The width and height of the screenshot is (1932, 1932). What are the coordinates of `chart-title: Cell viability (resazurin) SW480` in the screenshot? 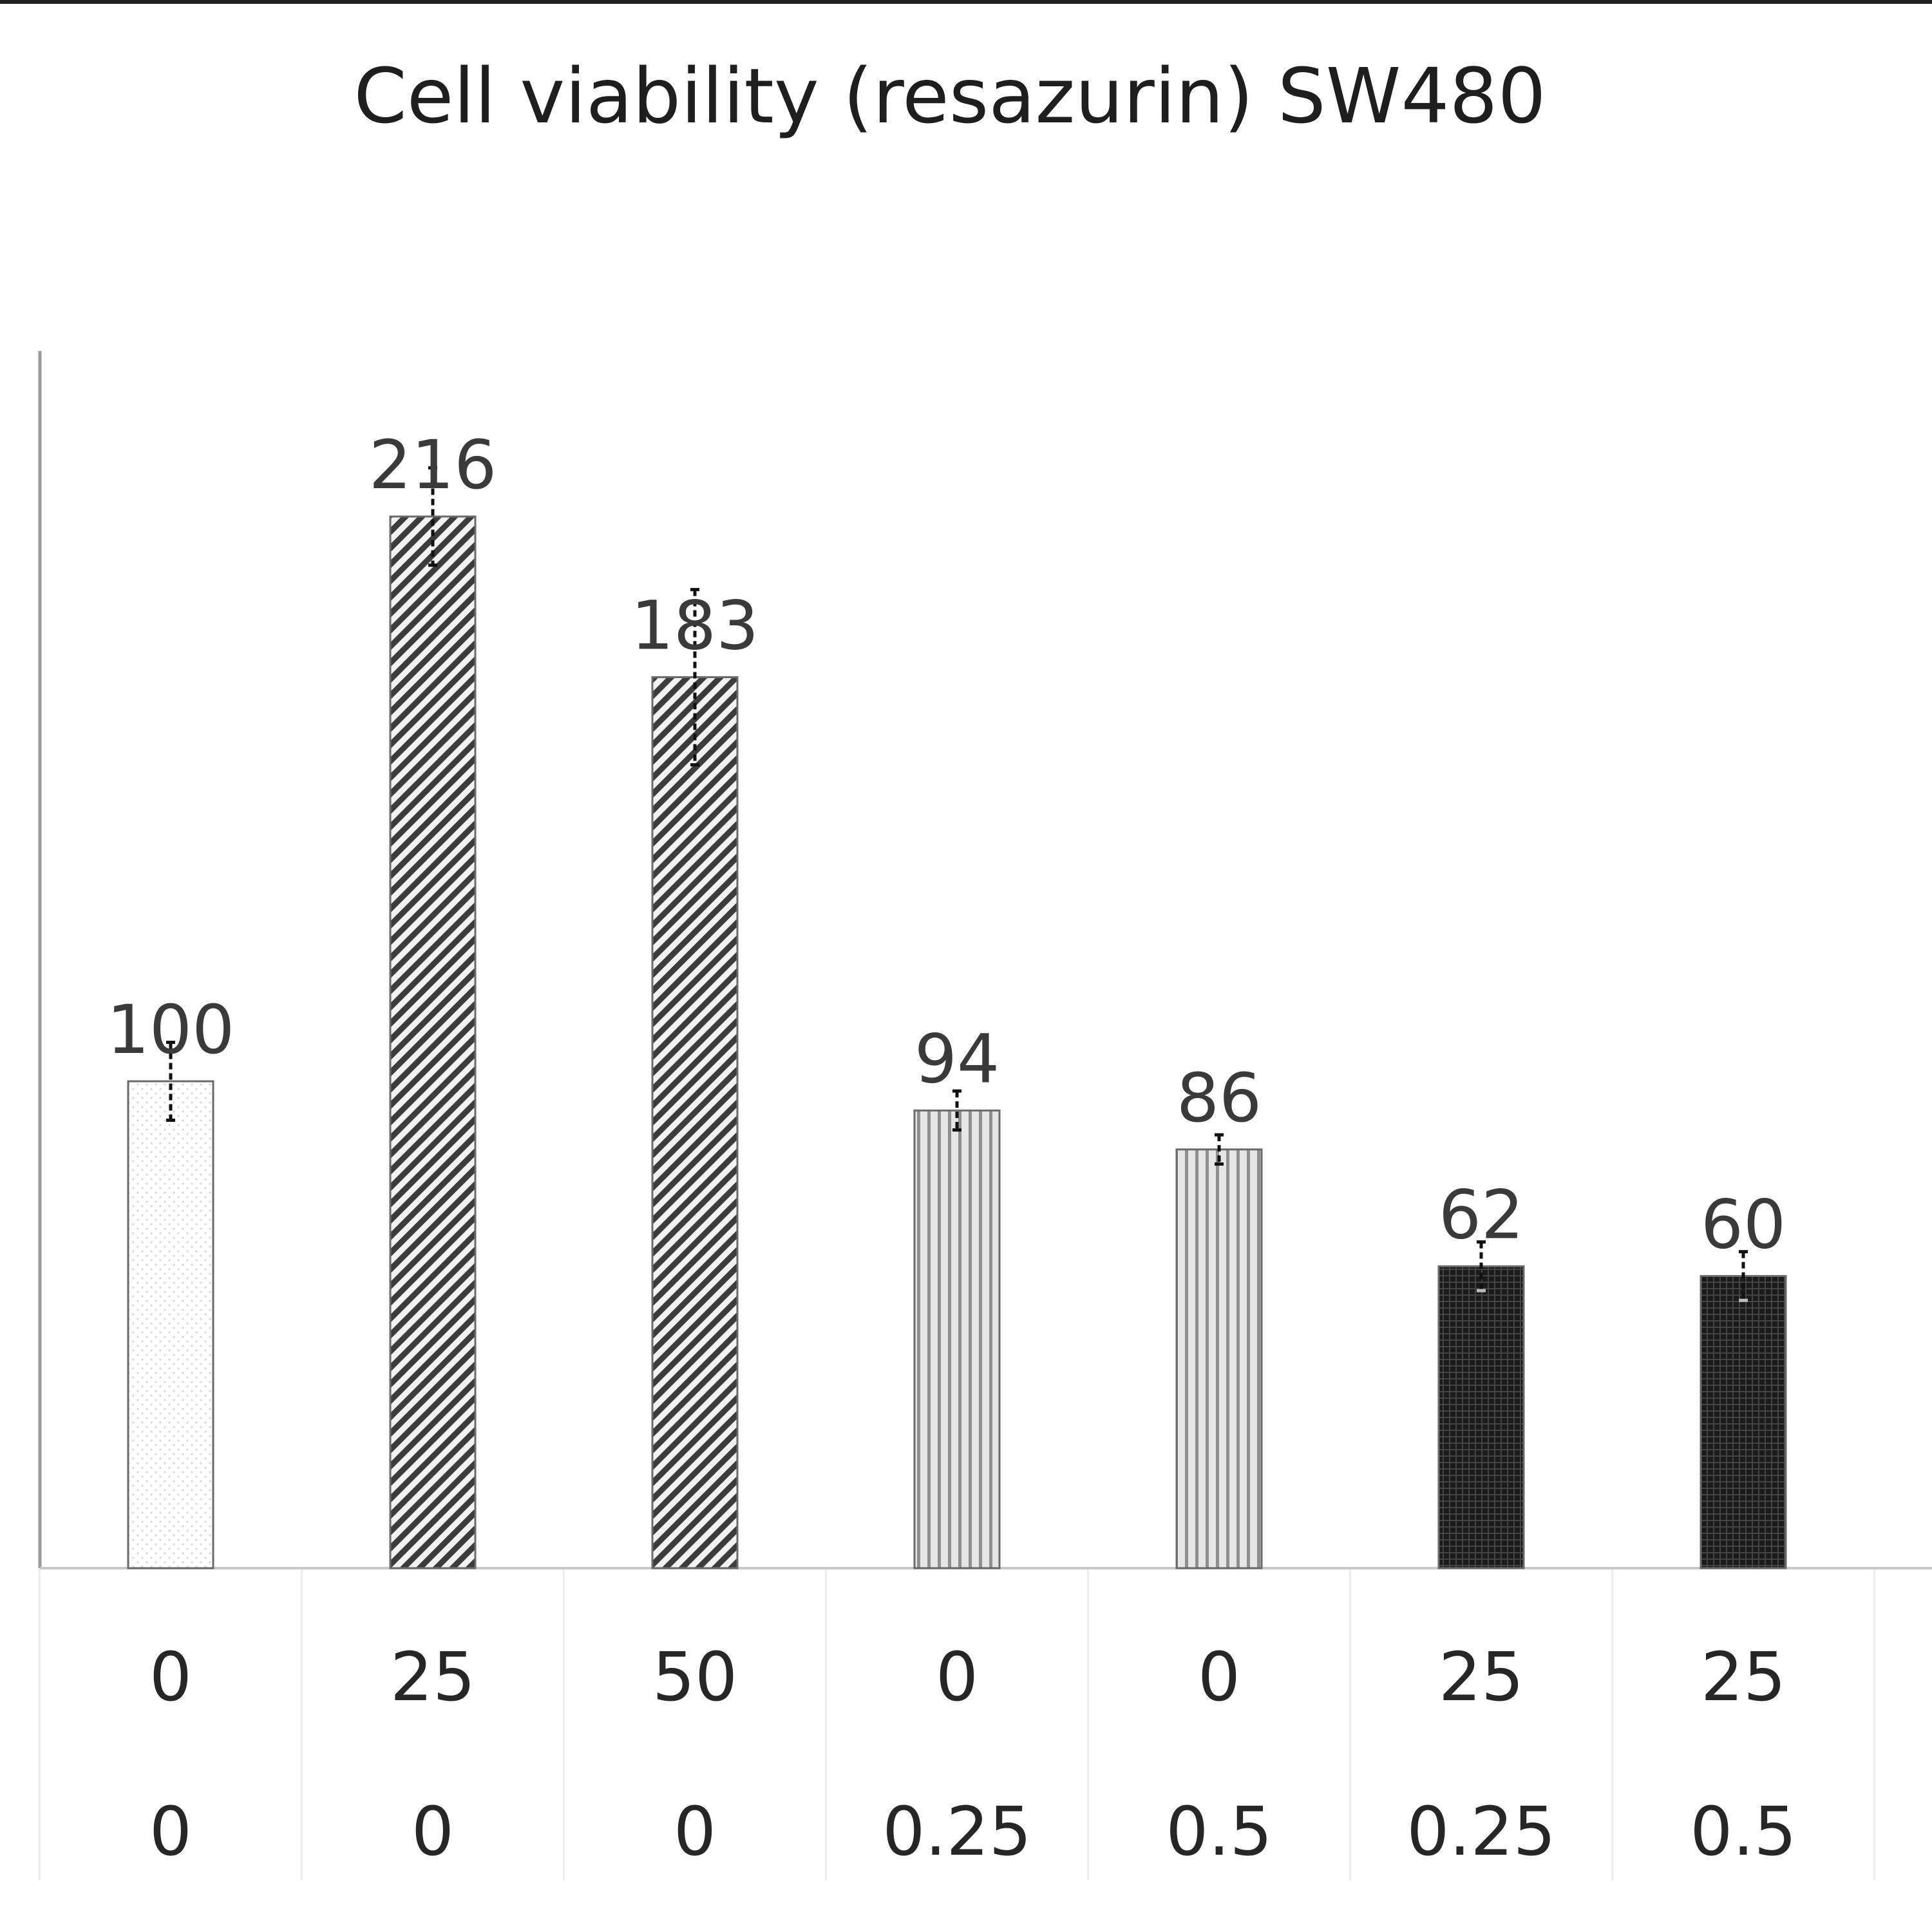 It's located at (950, 96).